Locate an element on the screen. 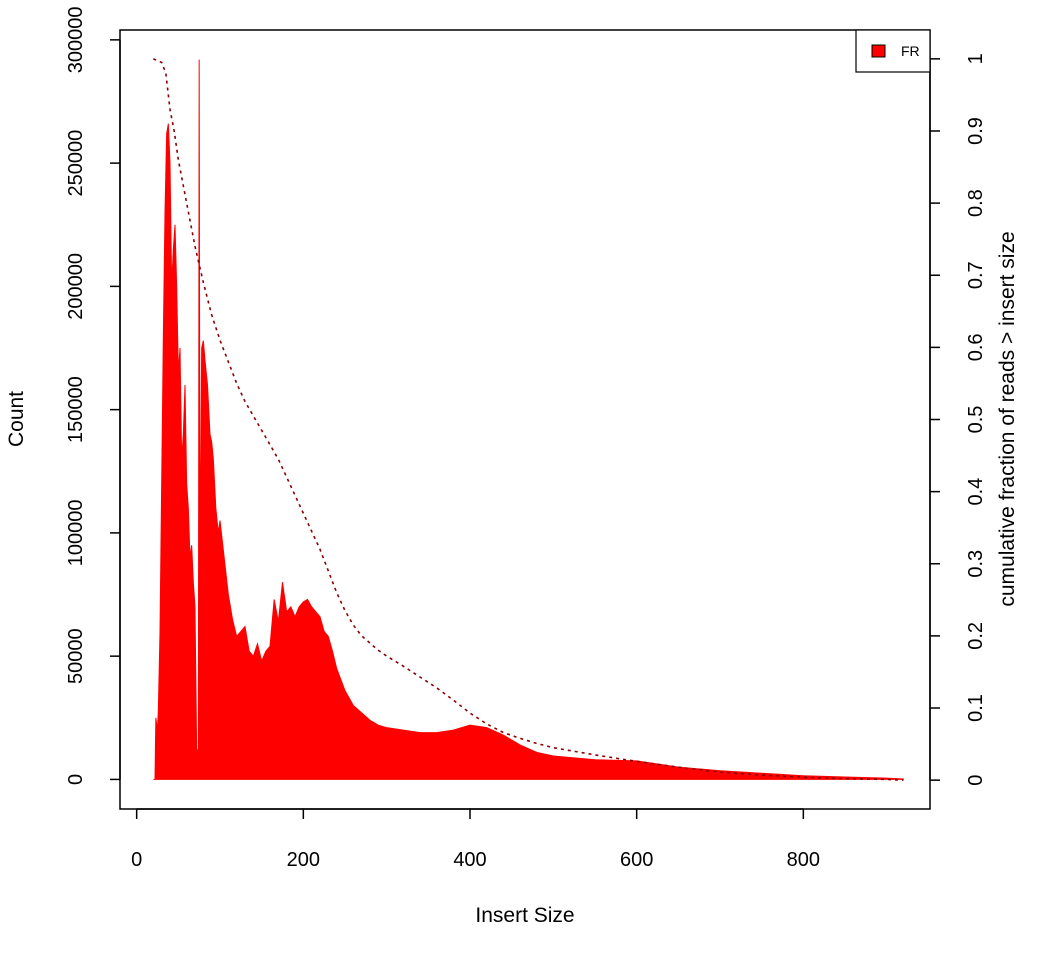 This screenshot has height=960, width=1050. y-axis-title: Count is located at coordinates (16, 419).